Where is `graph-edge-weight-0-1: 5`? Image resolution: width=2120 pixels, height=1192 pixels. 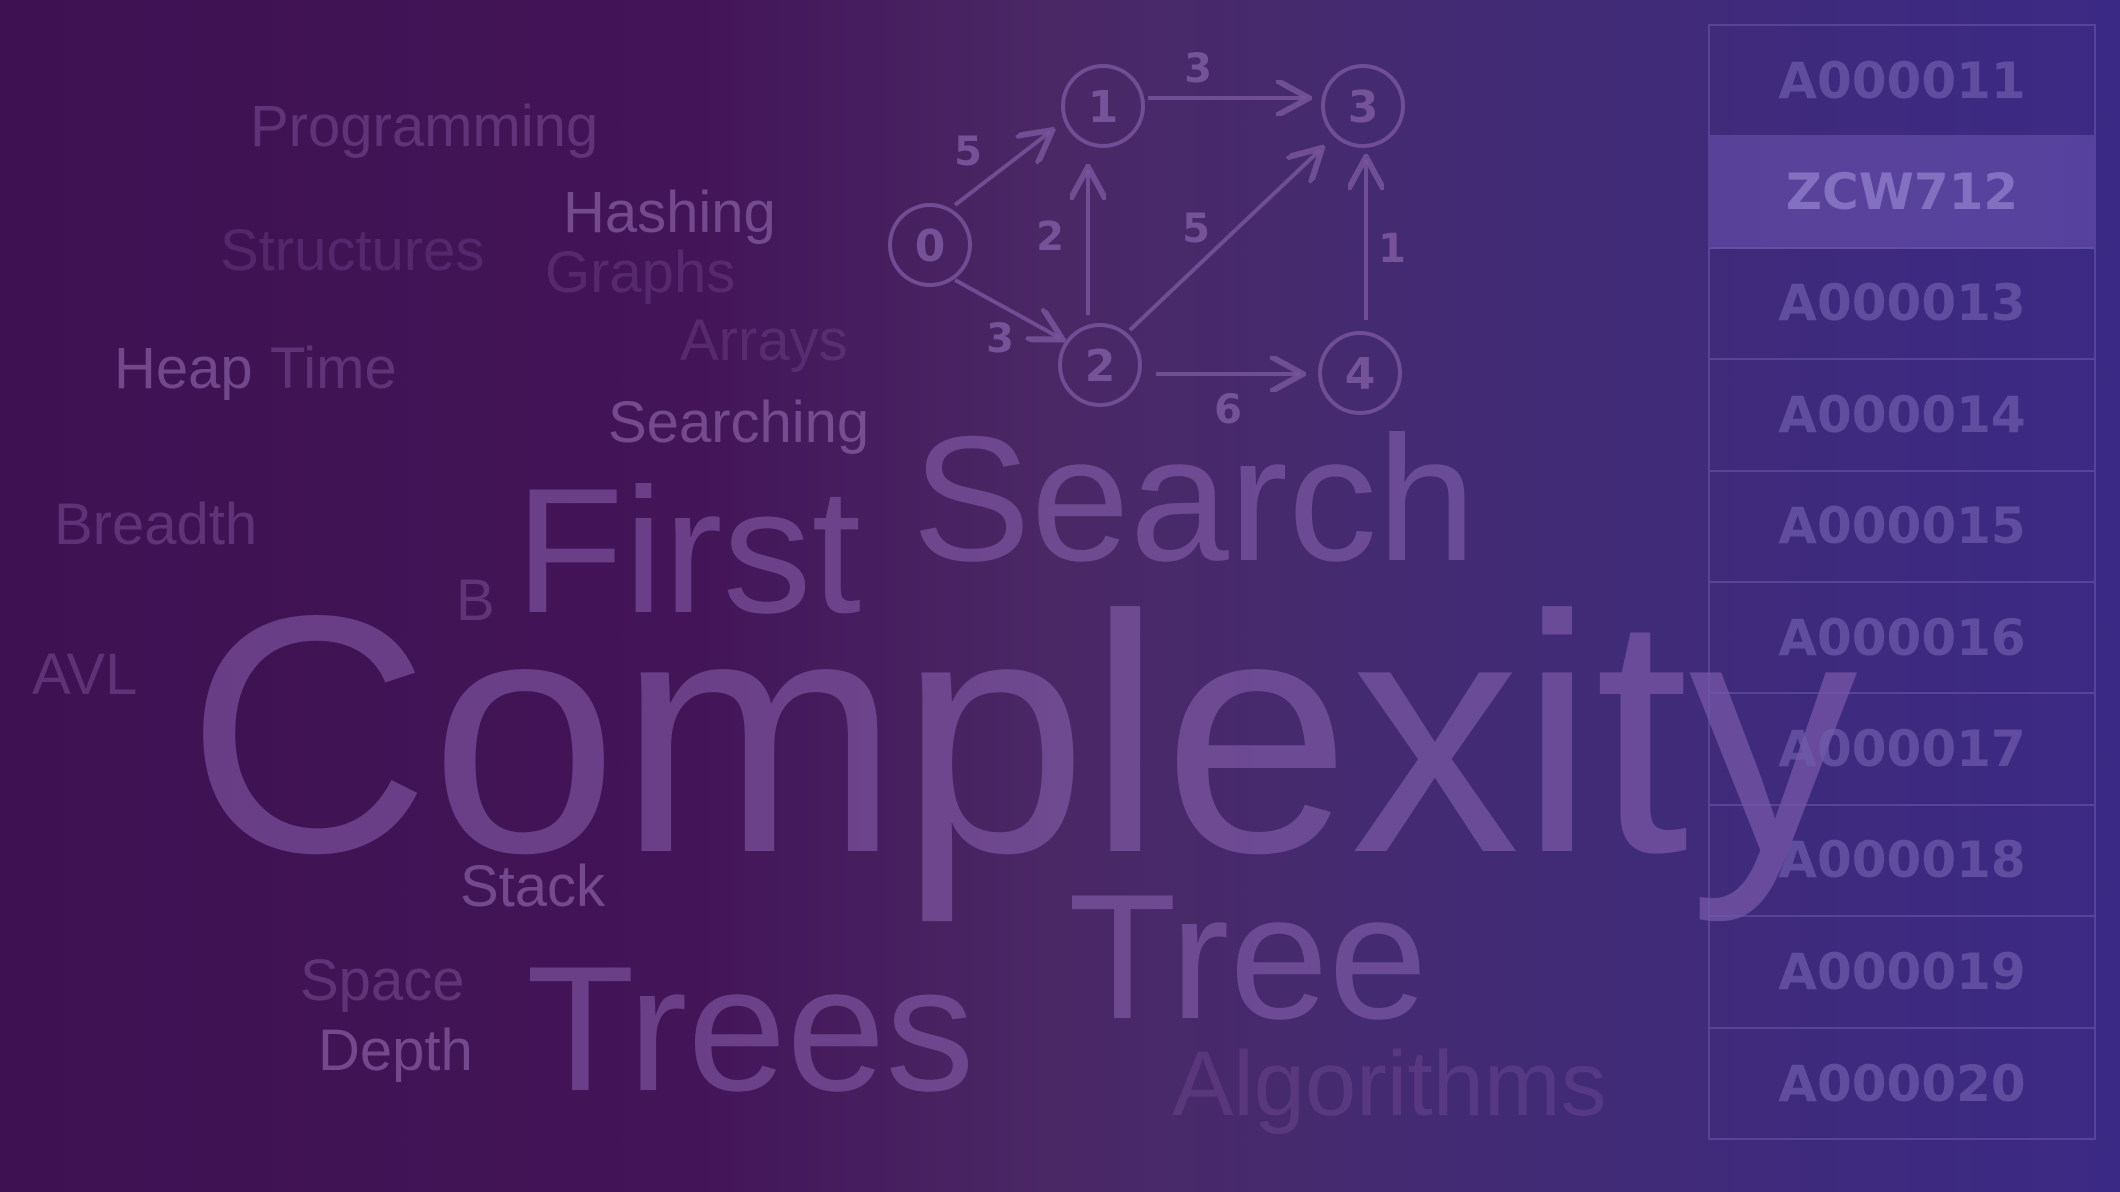
graph-edge-weight-0-1: 5 is located at coordinates (968, 152).